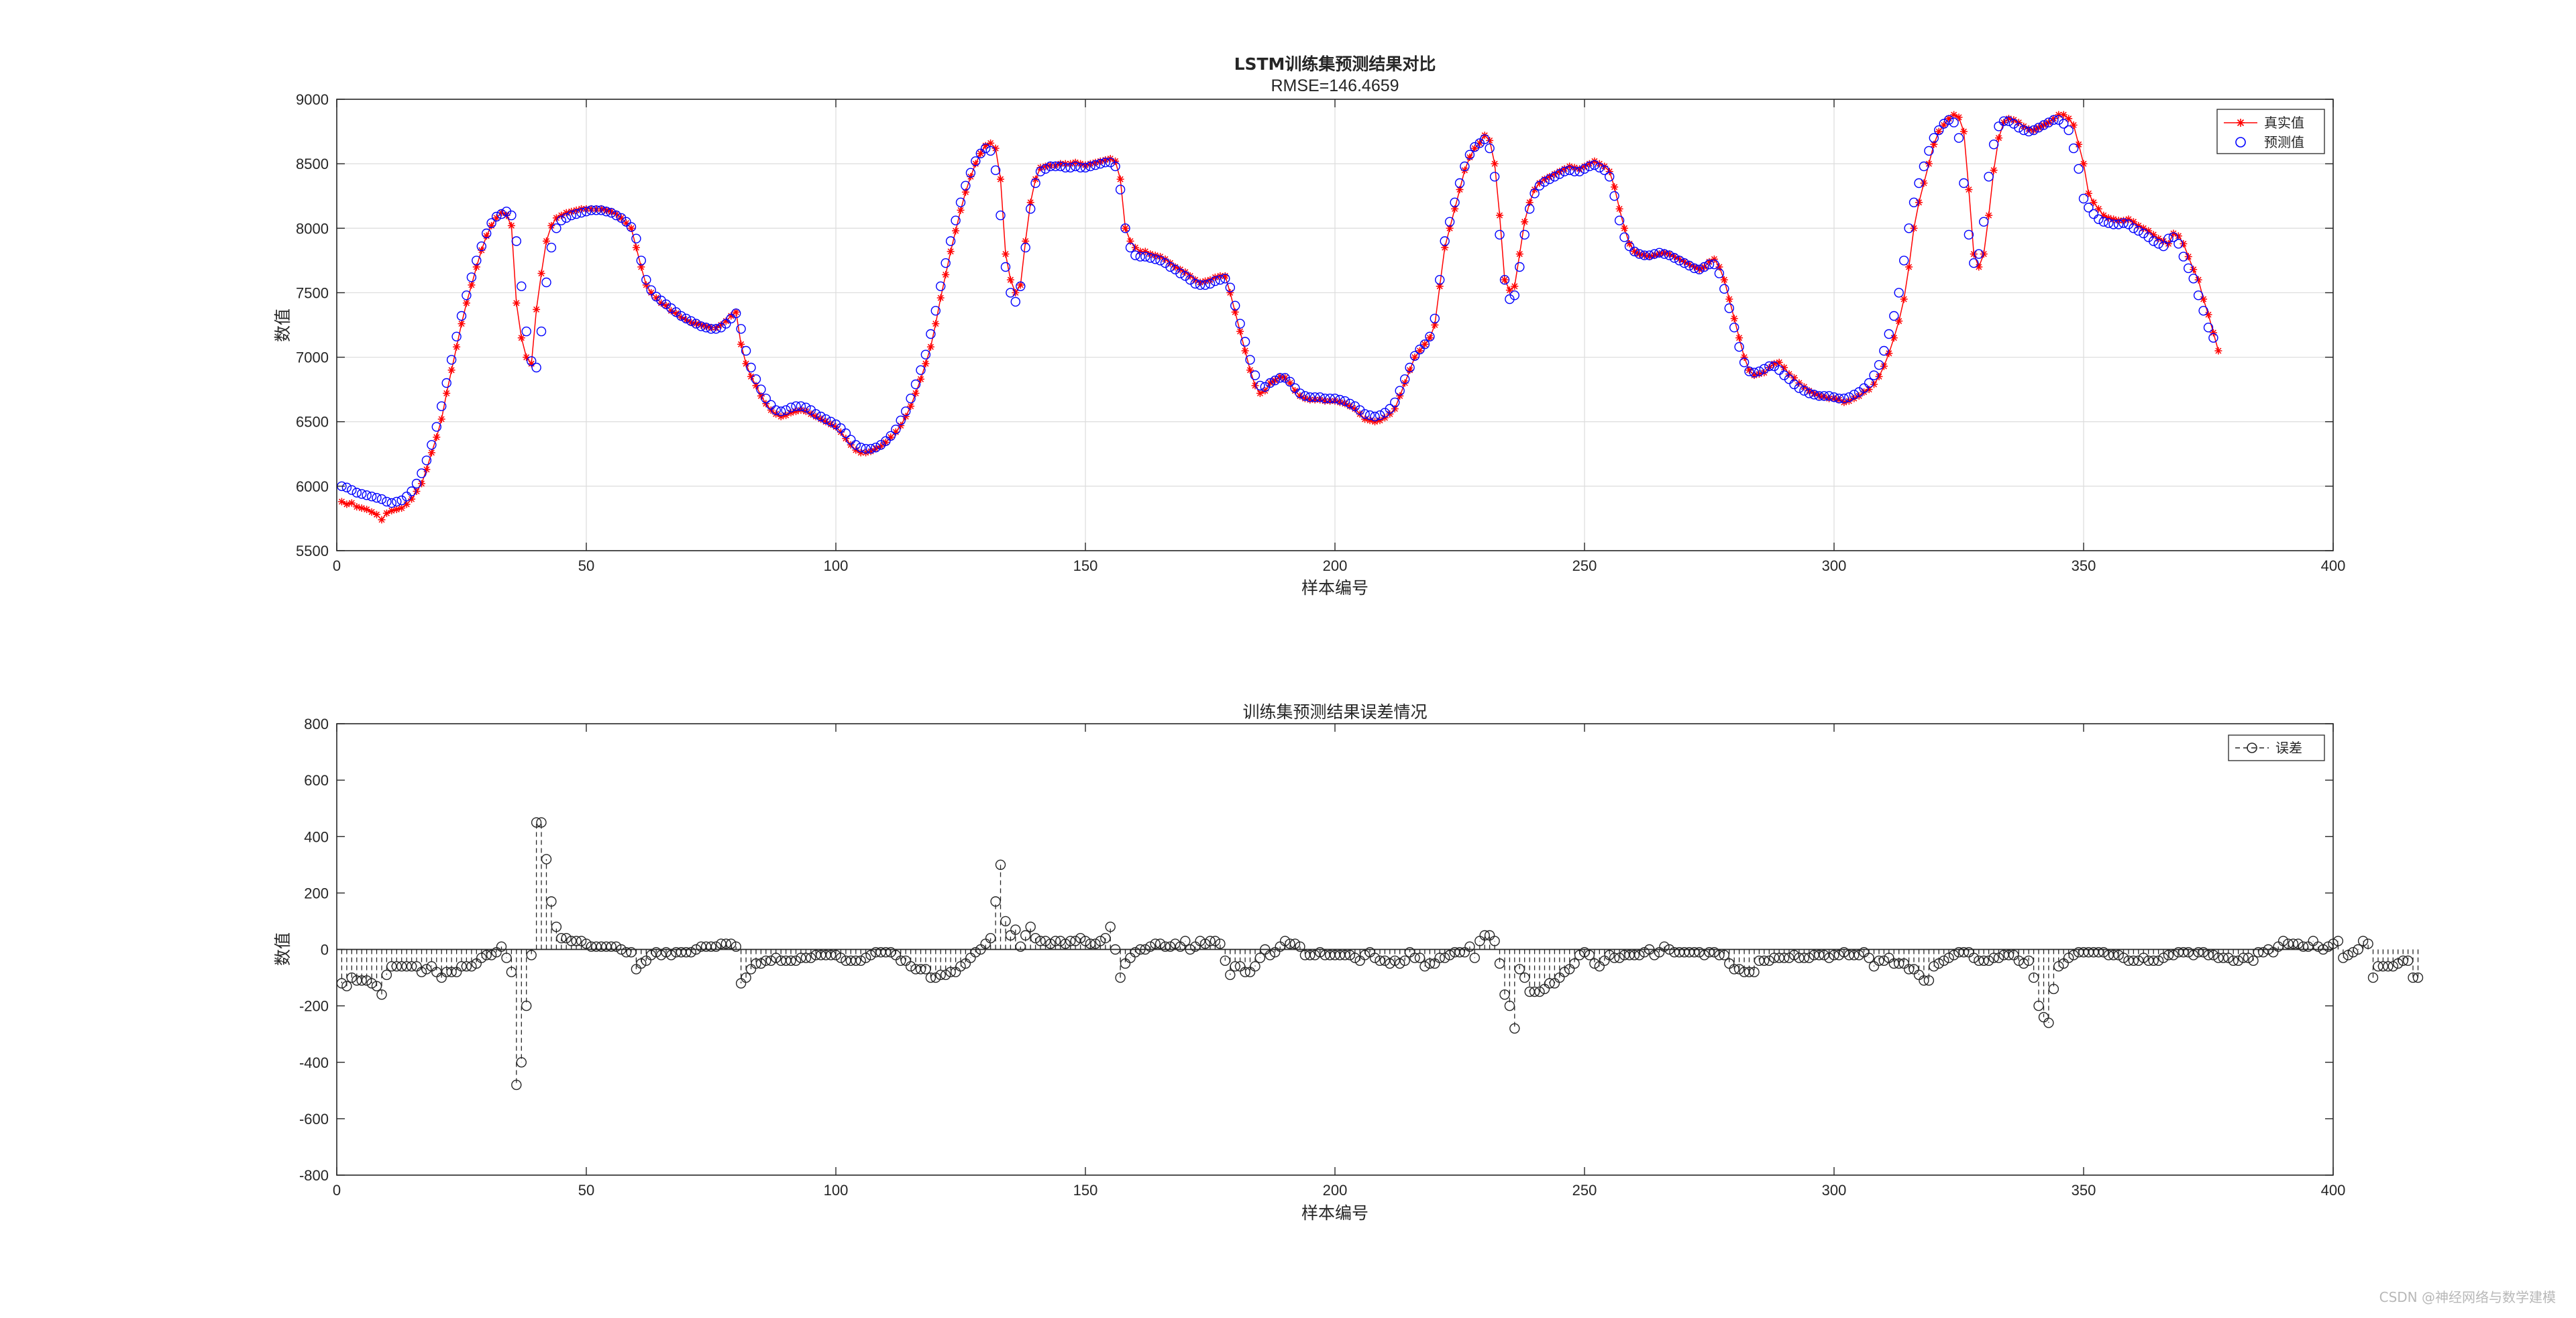 Image resolution: width=2576 pixels, height=1318 pixels. I want to click on top-ytick-label-1: 6000, so click(312, 486).